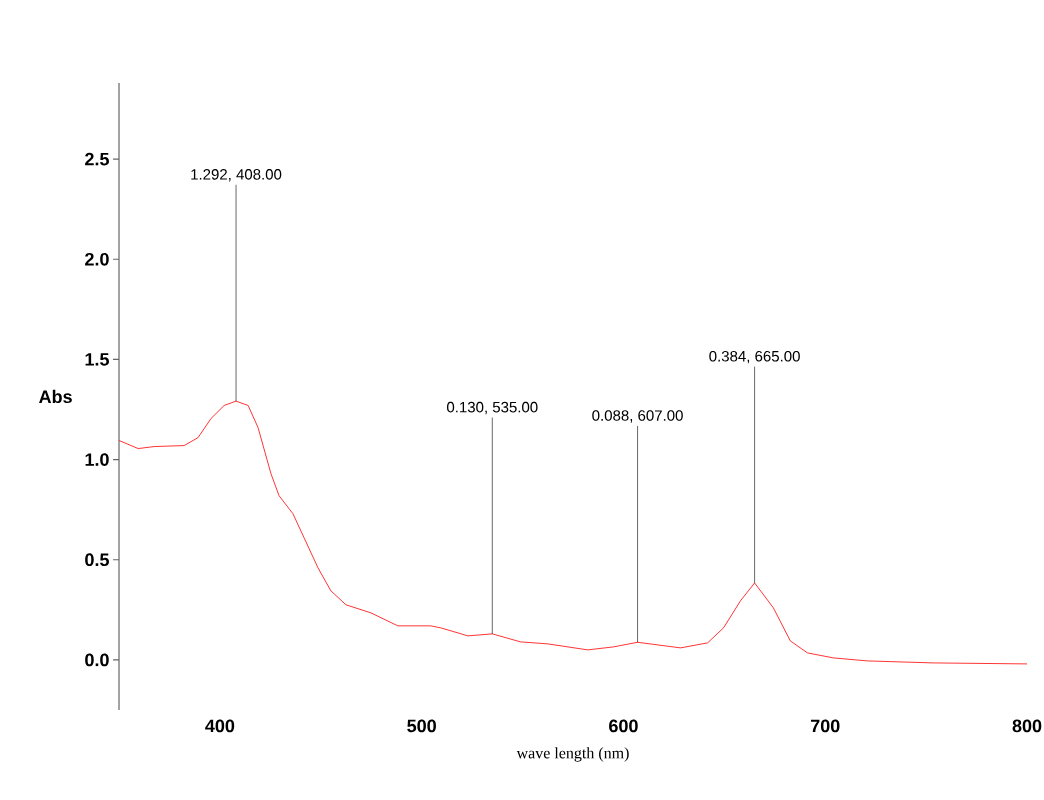  I want to click on annotation: 0.130, 535.00, so click(492, 408).